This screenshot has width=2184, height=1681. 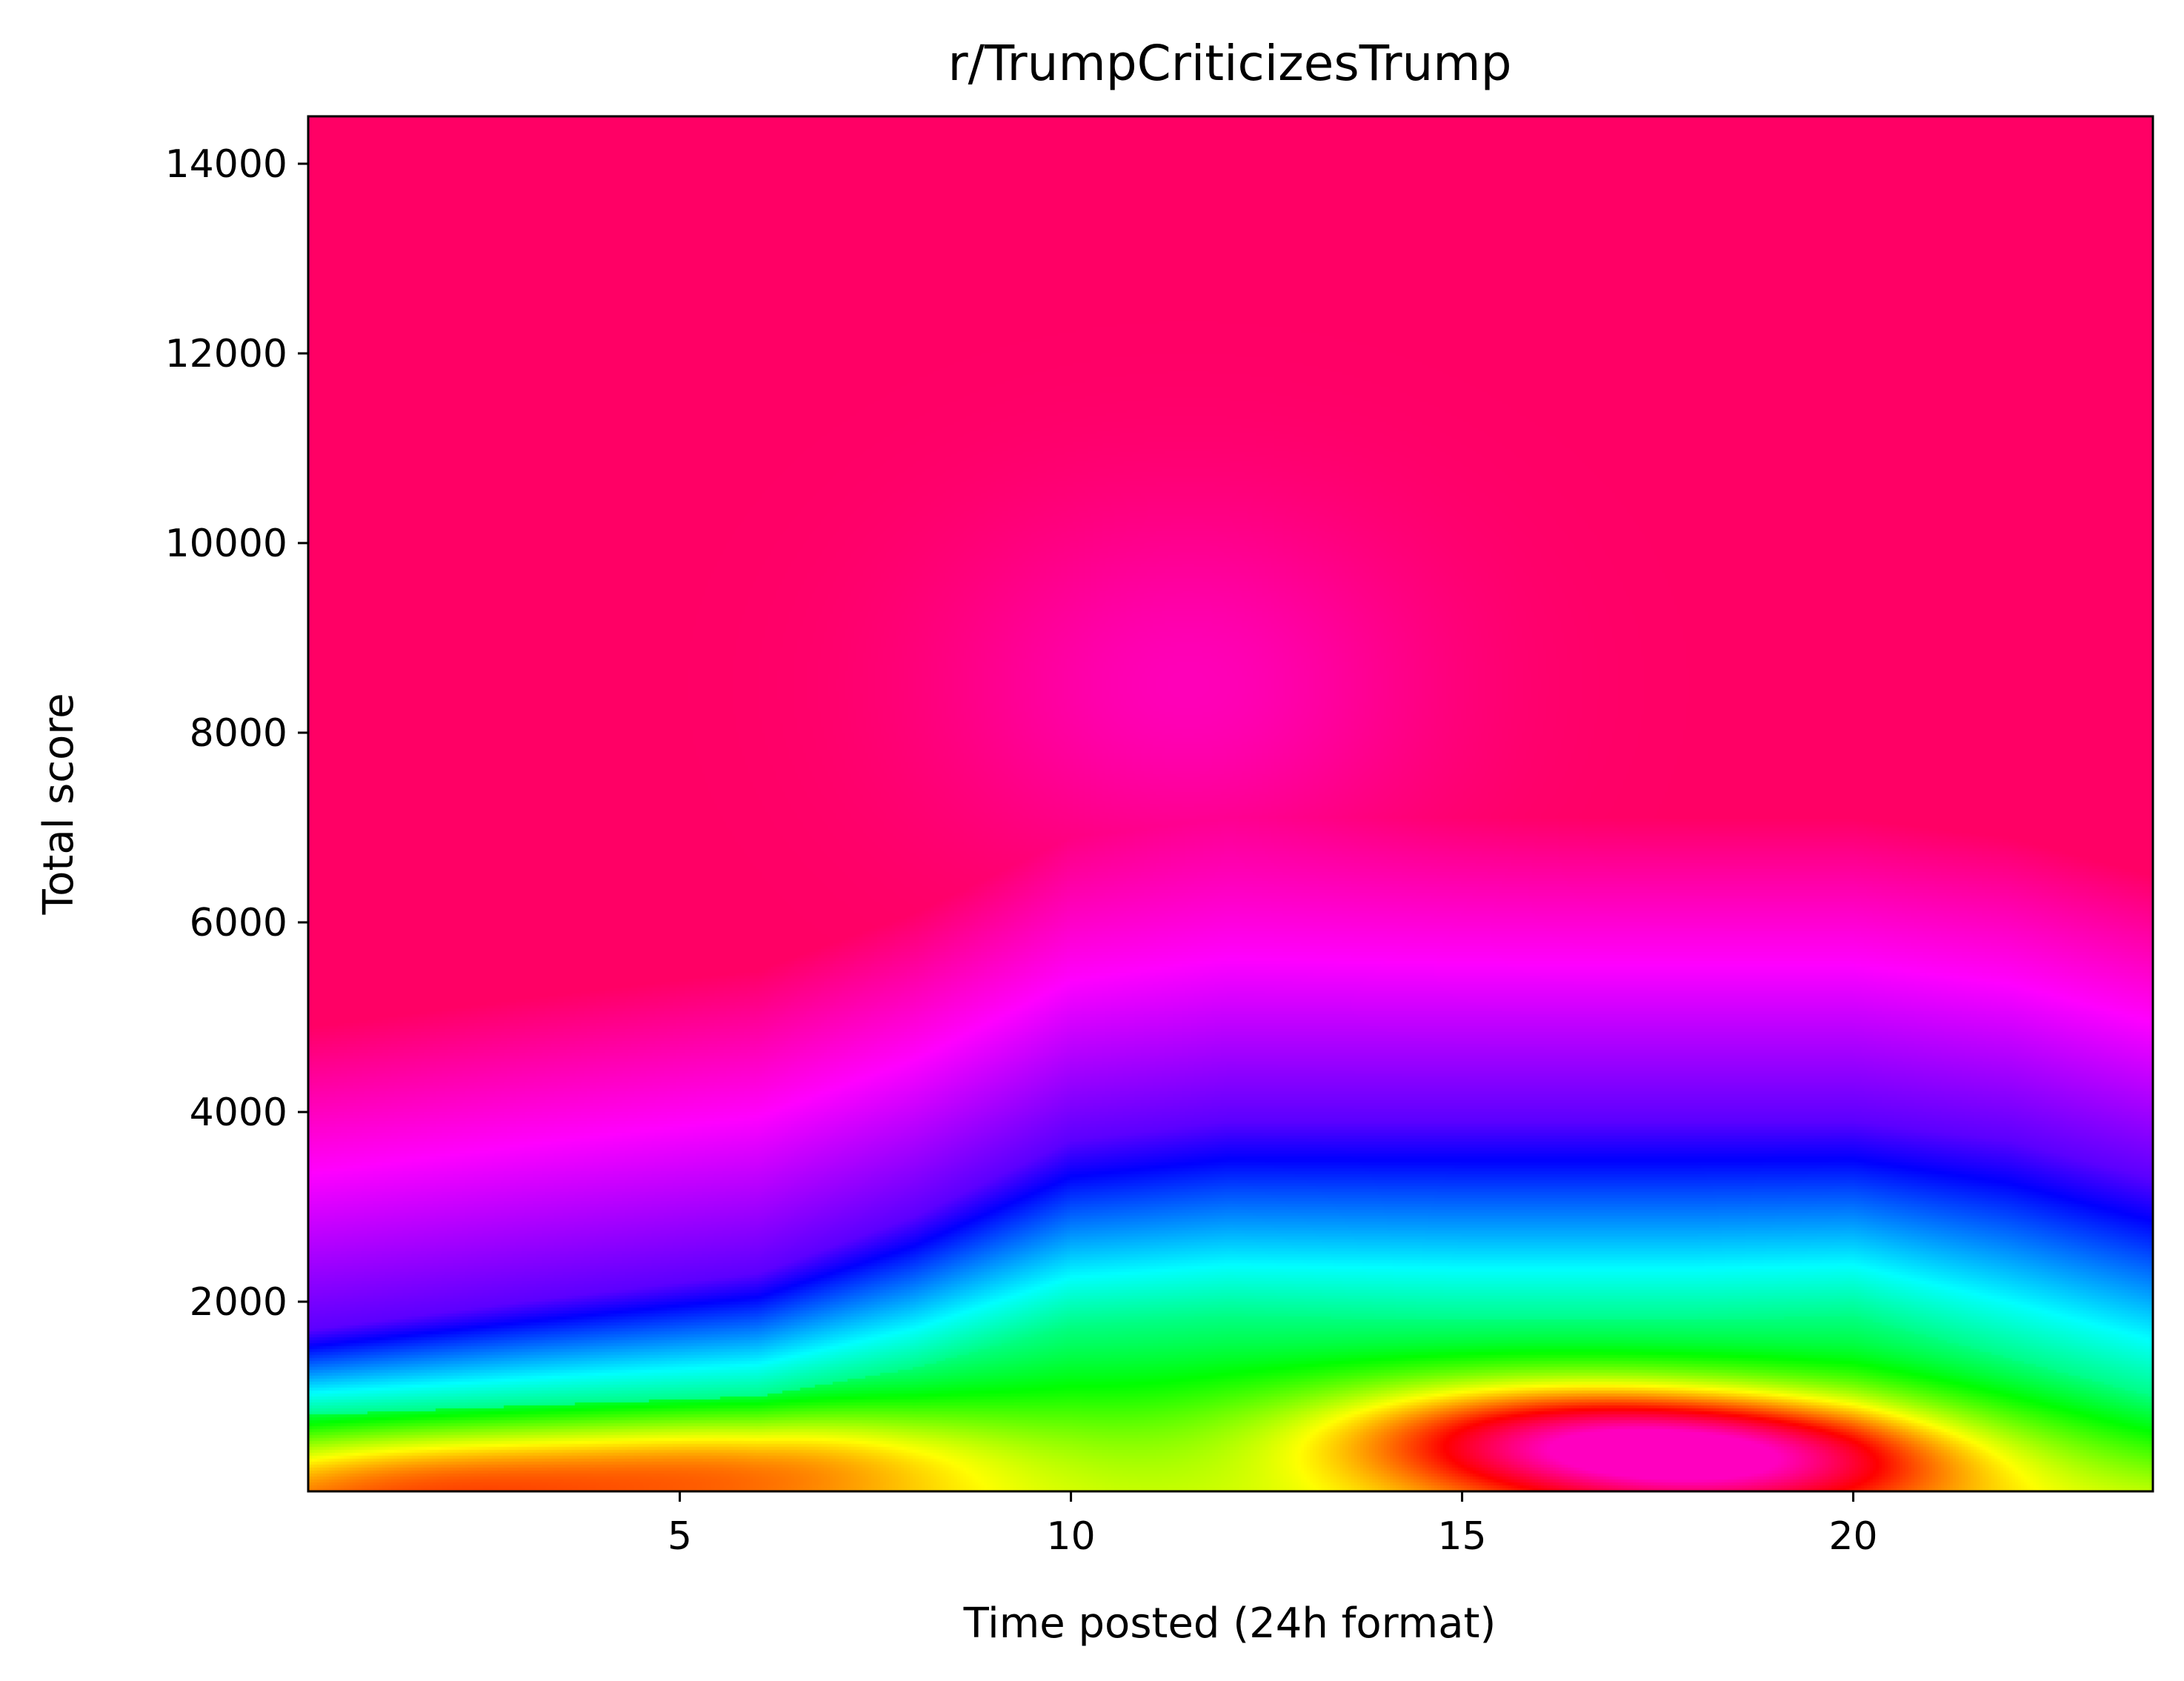 What do you see at coordinates (238, 1113) in the screenshot?
I see `y-tick-label: 4000` at bounding box center [238, 1113].